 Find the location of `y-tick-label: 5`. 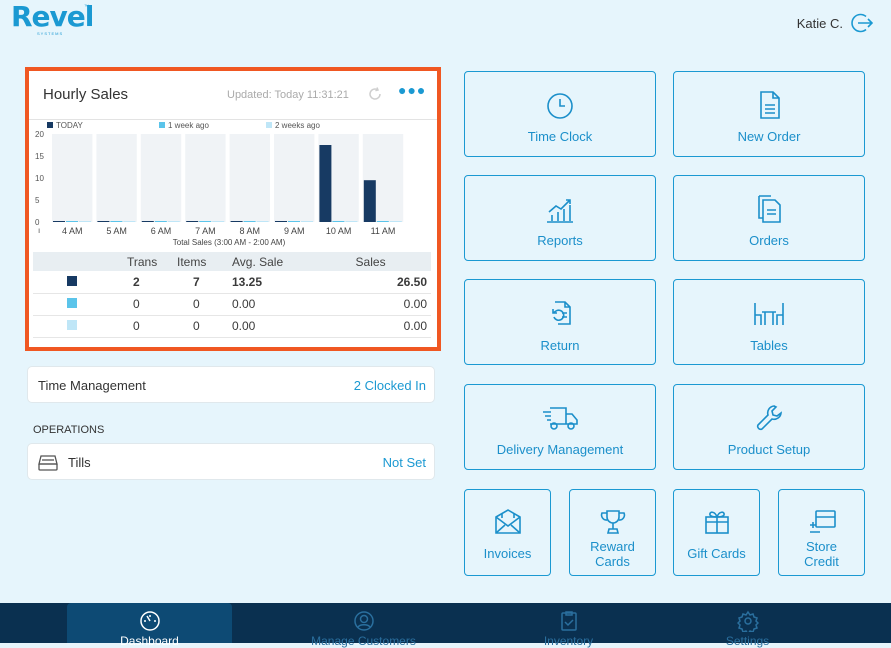

y-tick-label: 5 is located at coordinates (37, 200).